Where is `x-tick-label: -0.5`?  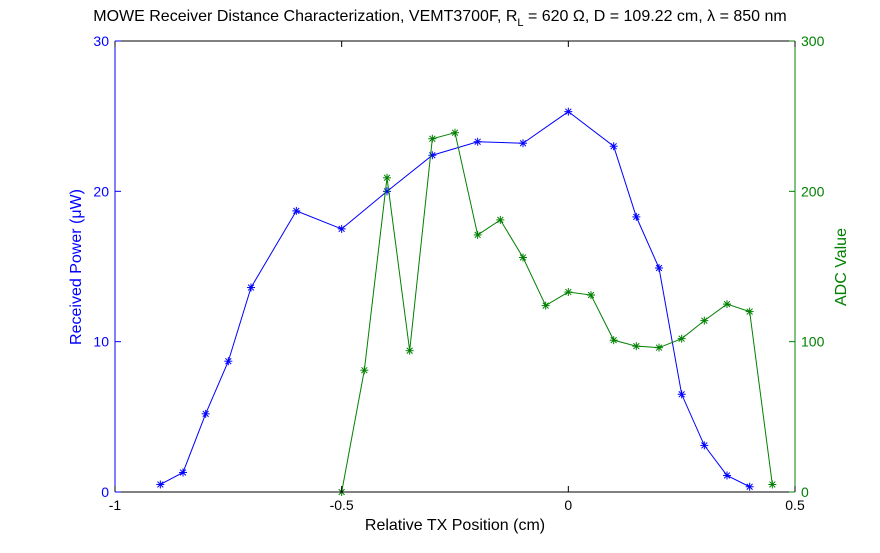
x-tick-label: -0.5 is located at coordinates (342, 505).